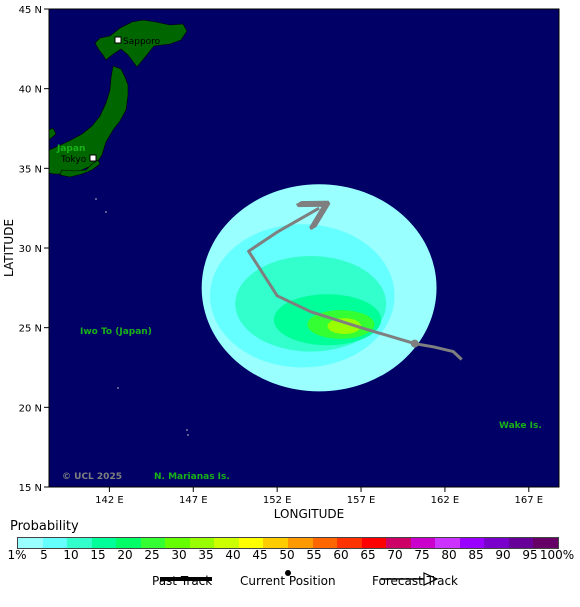 This screenshot has height=607, width=580. I want to click on x-axis-ticks: 142 E 147 E 152 E 157 E 162 E 167 E, so click(319, 496).